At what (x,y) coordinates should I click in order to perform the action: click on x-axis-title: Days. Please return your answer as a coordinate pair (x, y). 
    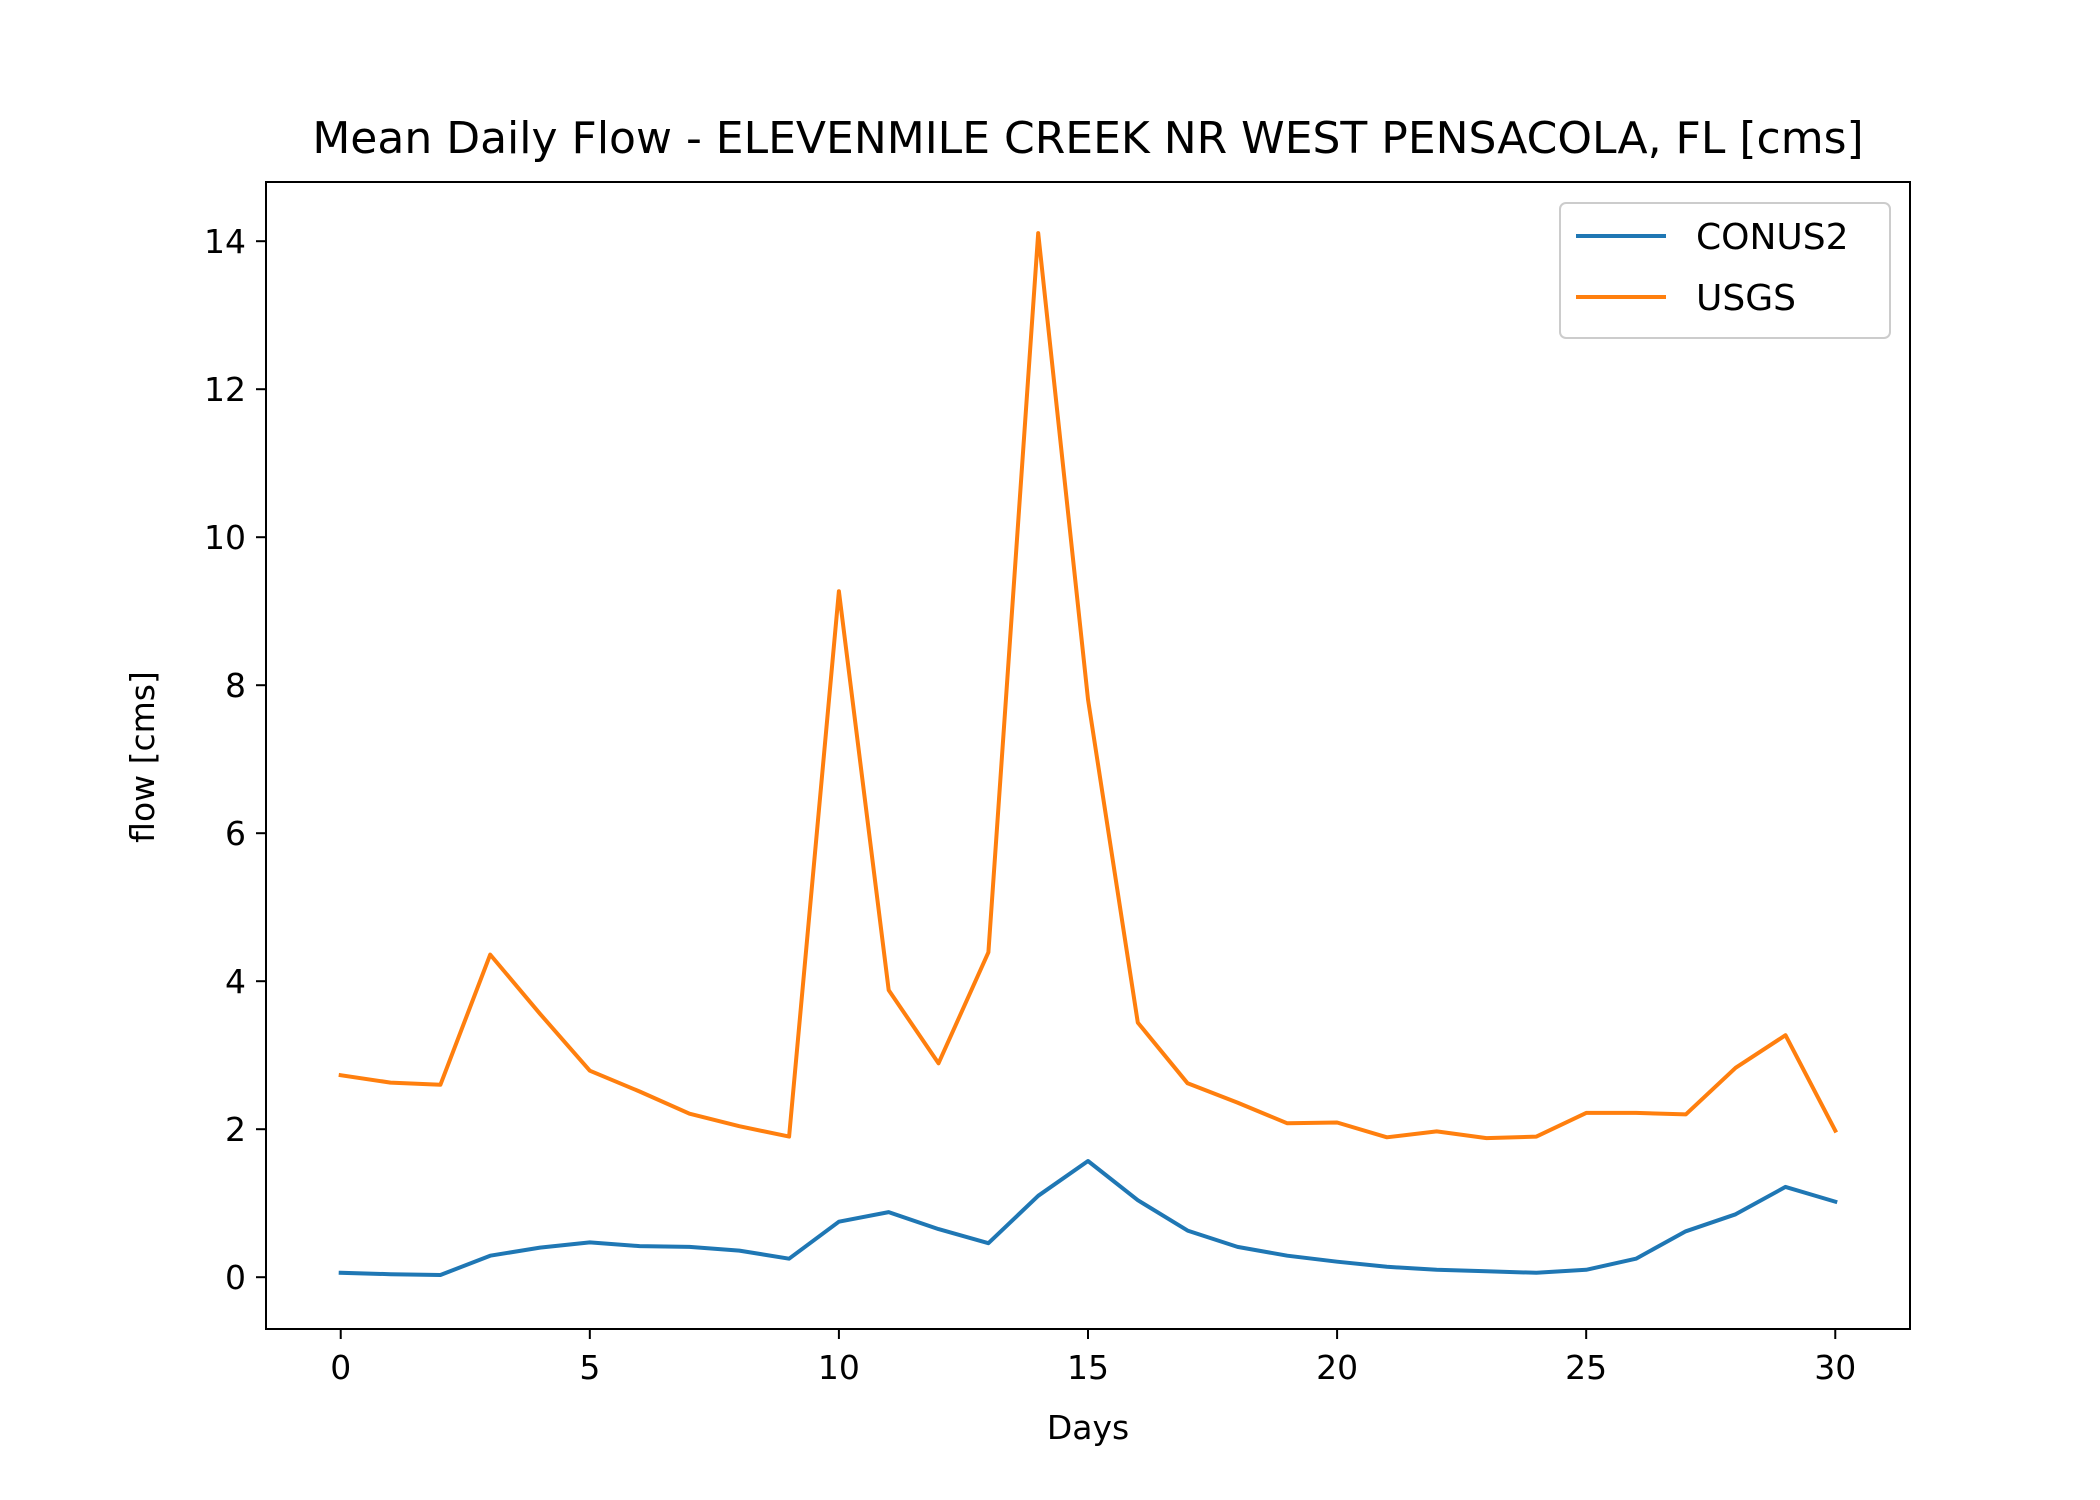
    Looking at the image, I should click on (1088, 1427).